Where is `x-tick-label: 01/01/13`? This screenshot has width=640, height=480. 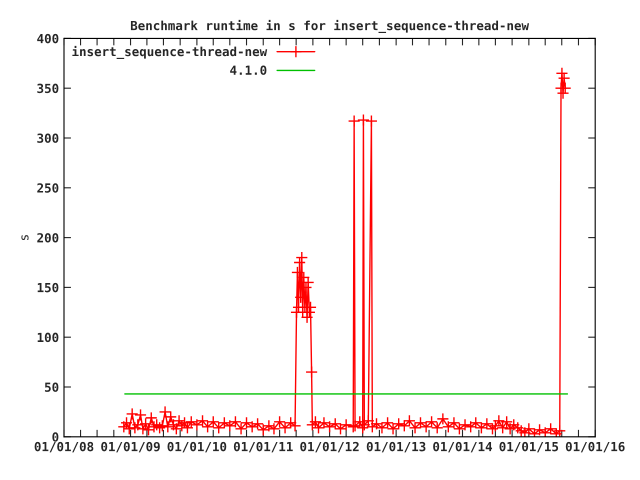
x-tick-label: 01/01/13 is located at coordinates (396, 447).